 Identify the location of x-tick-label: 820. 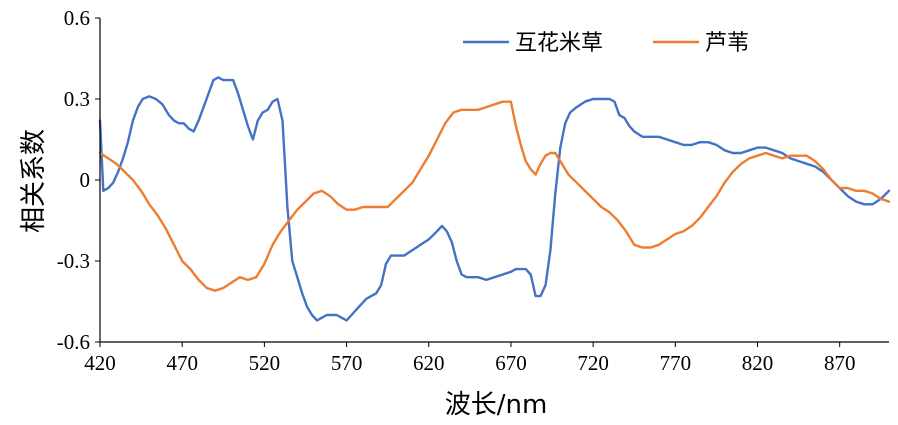
(758, 363).